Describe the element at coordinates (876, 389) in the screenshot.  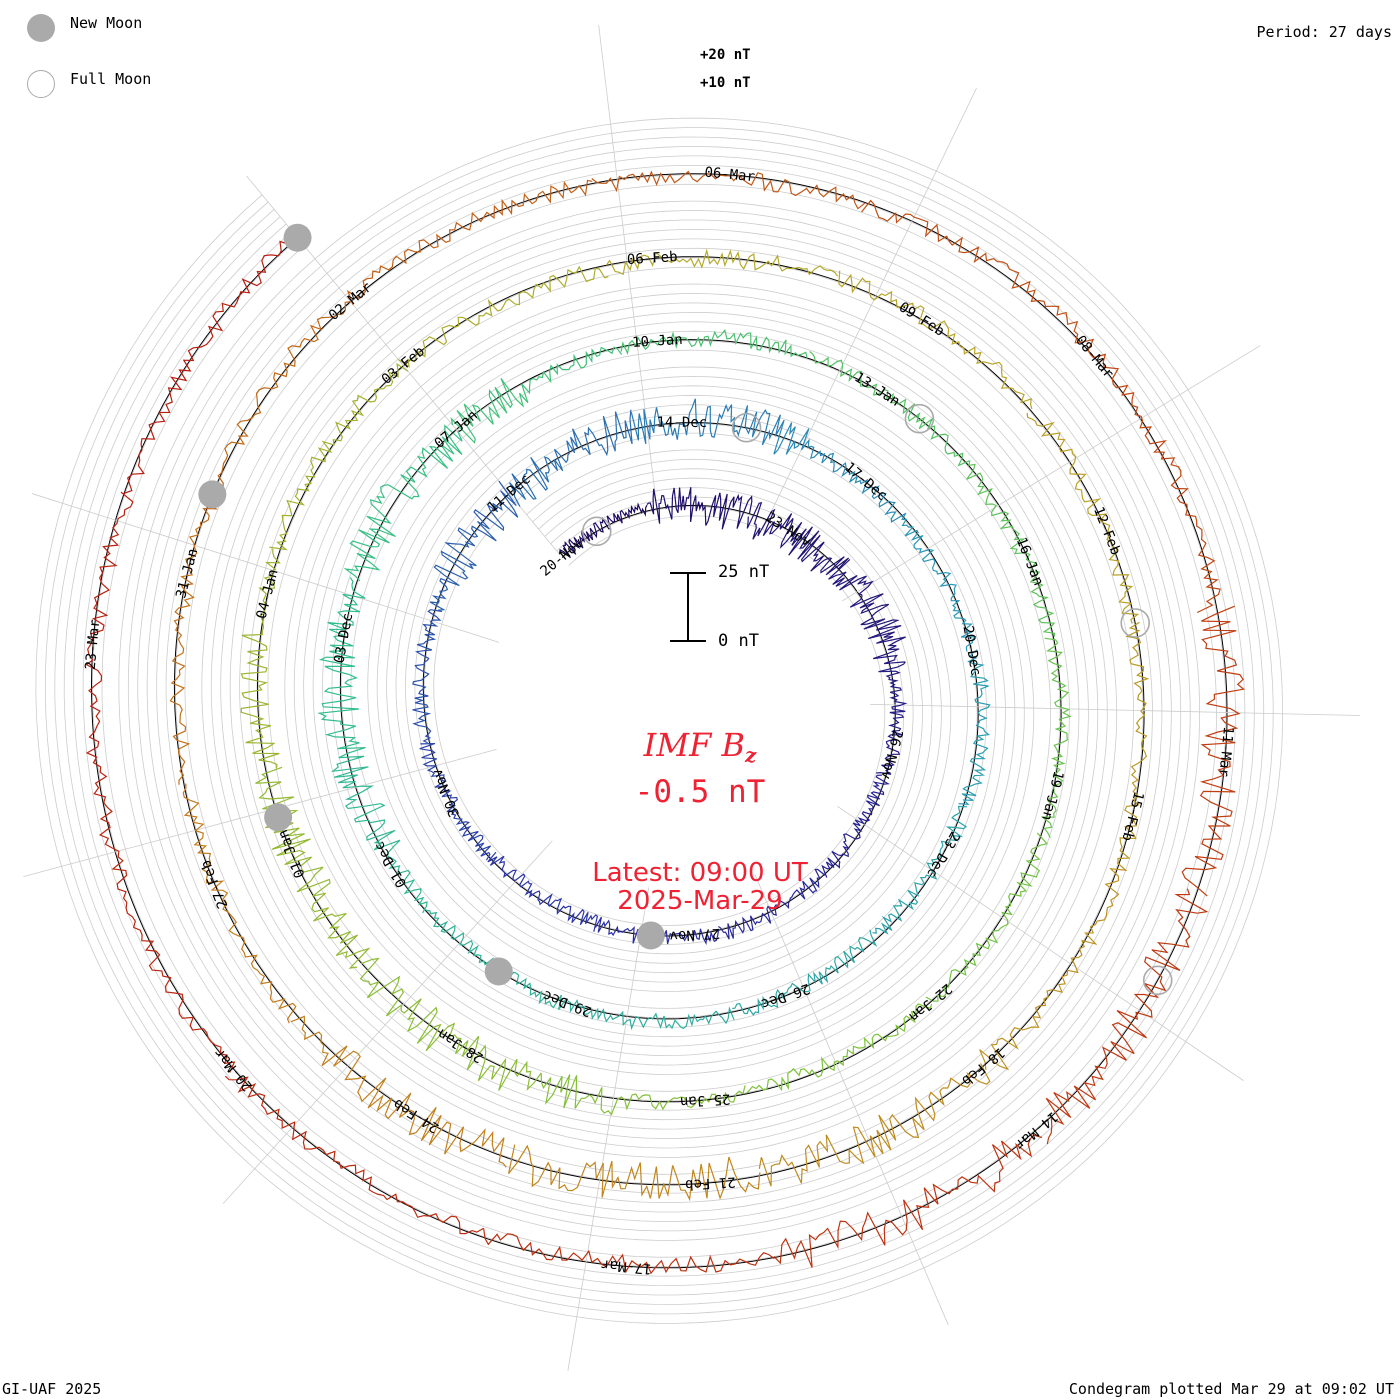
I see `date-tick-label: 13-Jan` at that location.